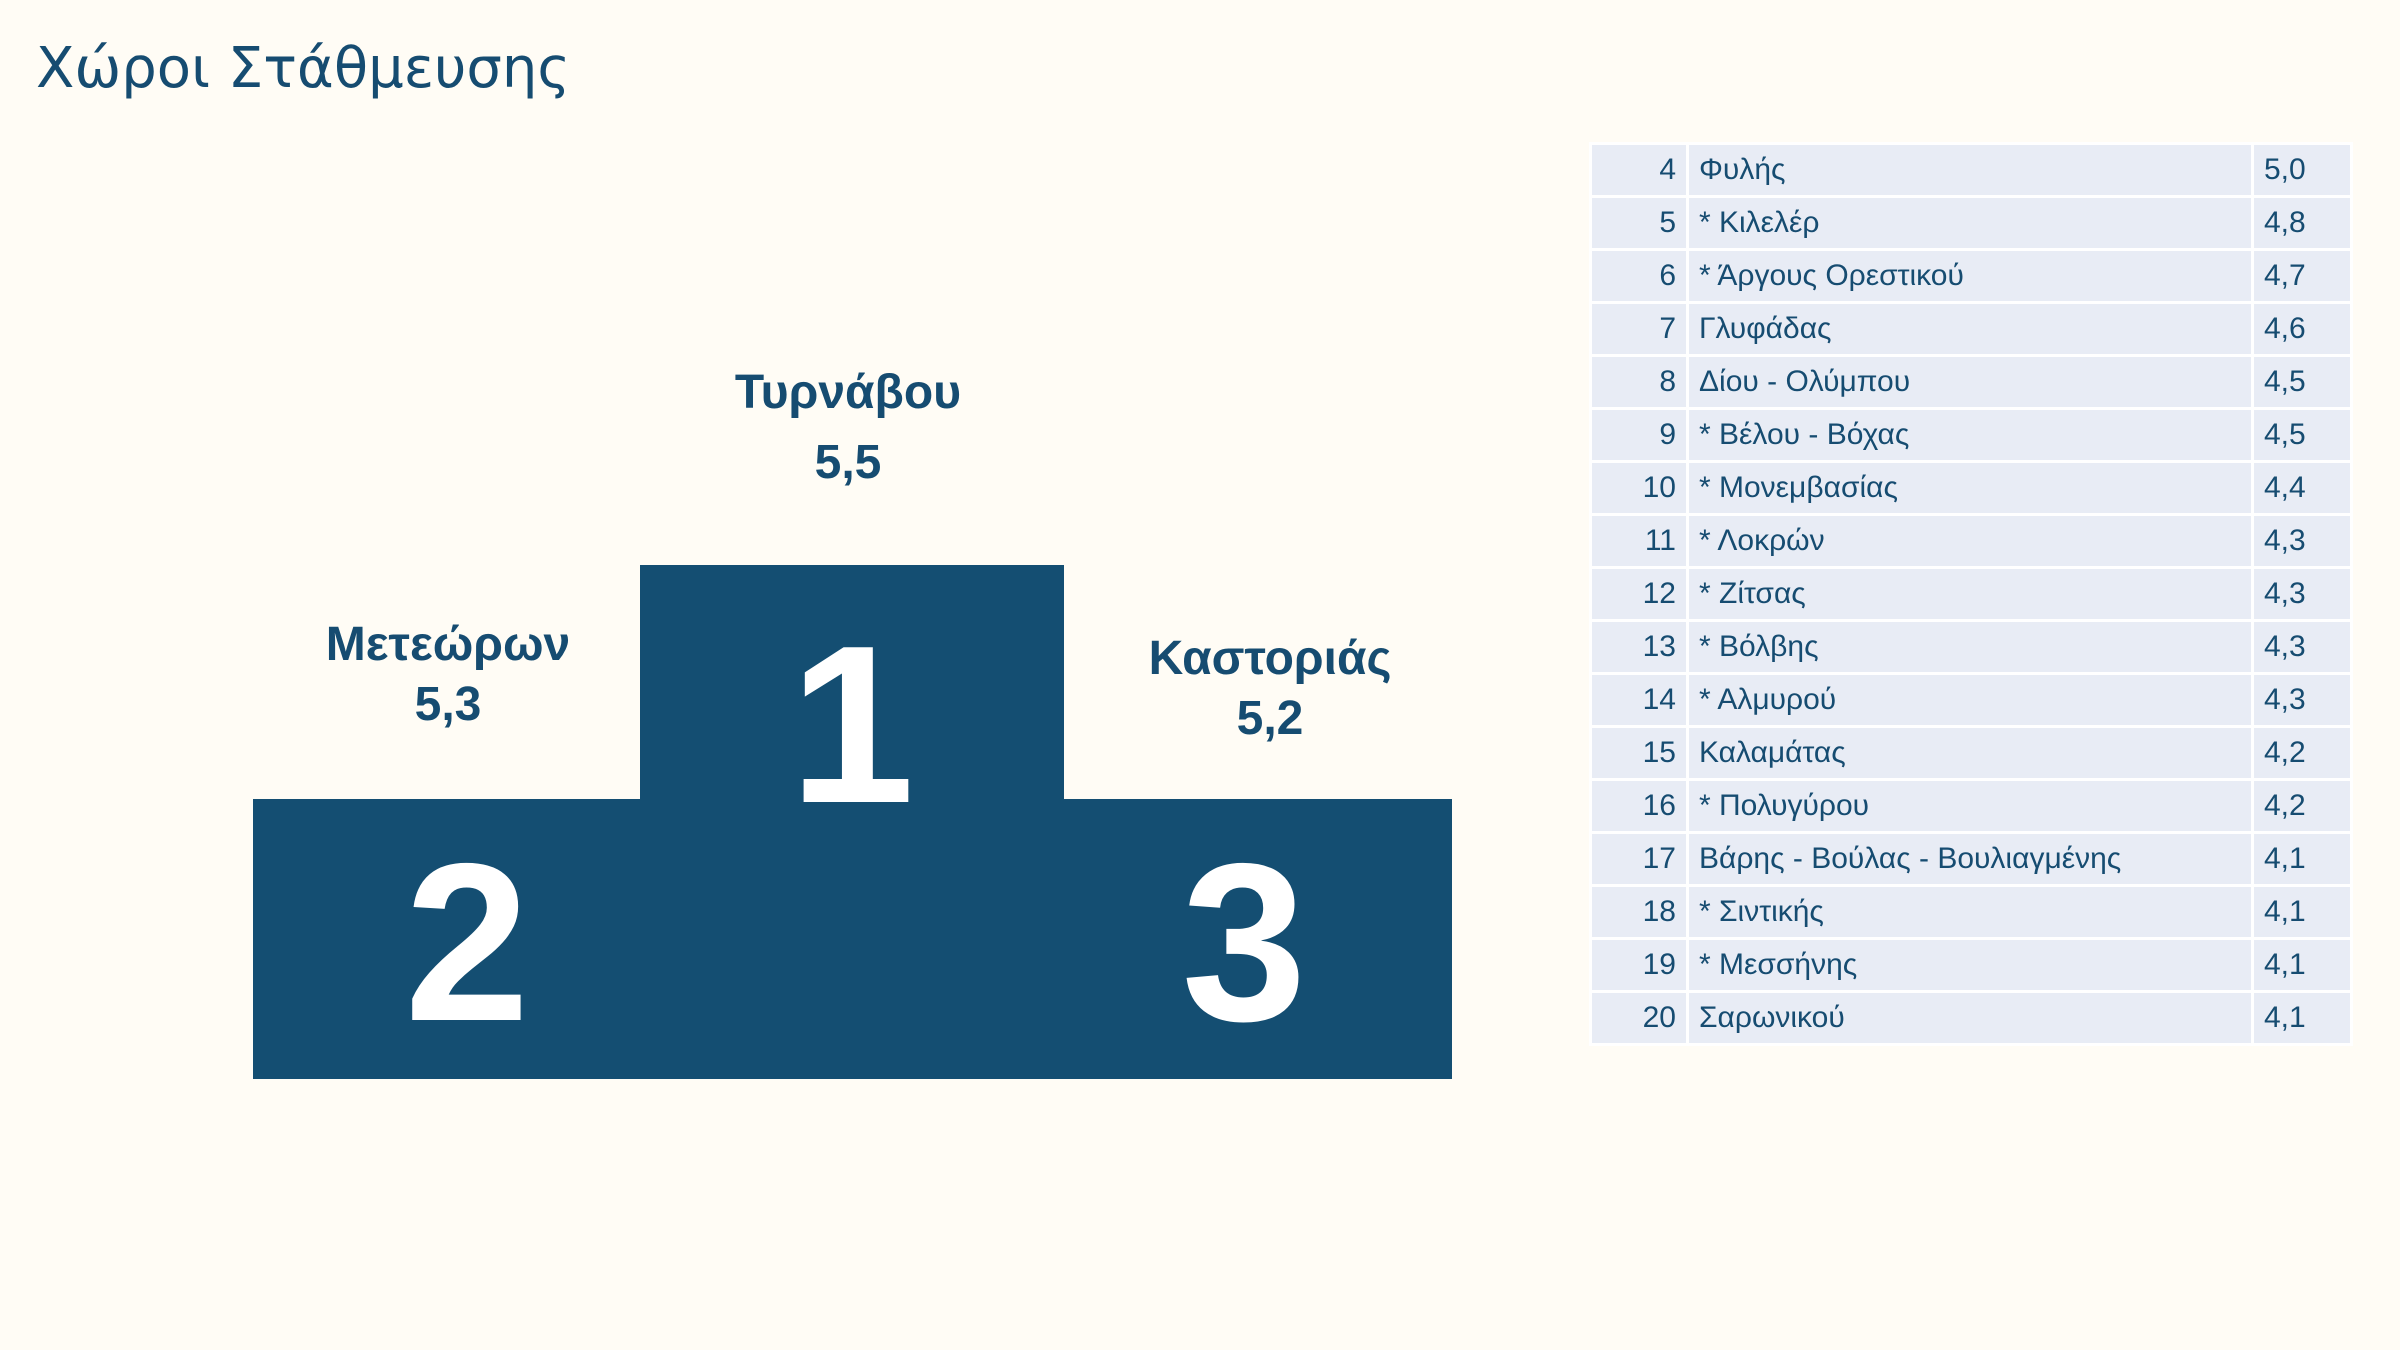 Image resolution: width=2400 pixels, height=1350 pixels. I want to click on table-row: 10 * Μονεμβασίας 4,4, so click(1971, 488).